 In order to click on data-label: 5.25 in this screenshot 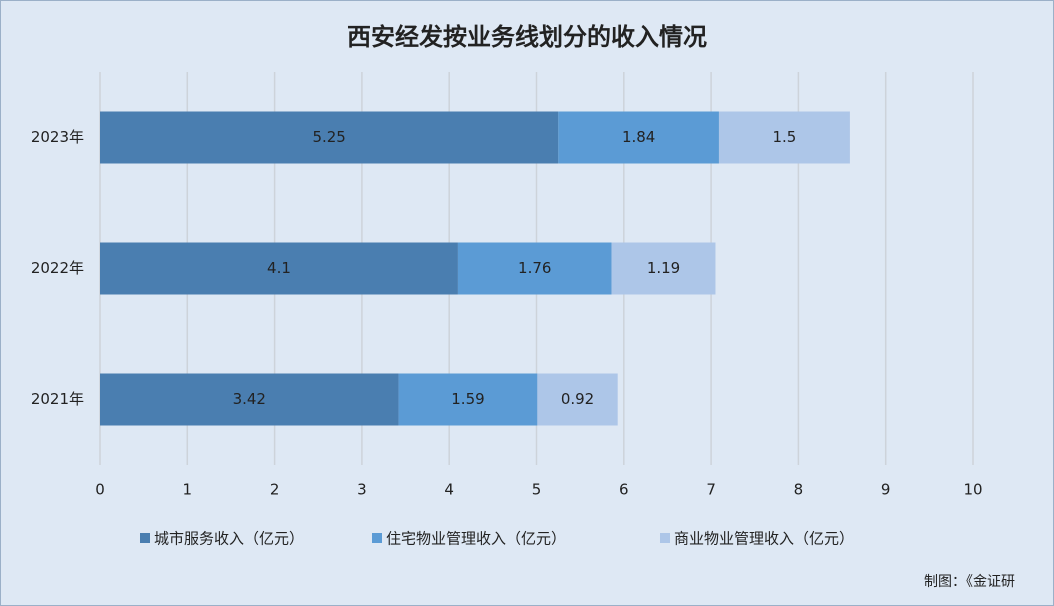, I will do `click(328, 137)`.